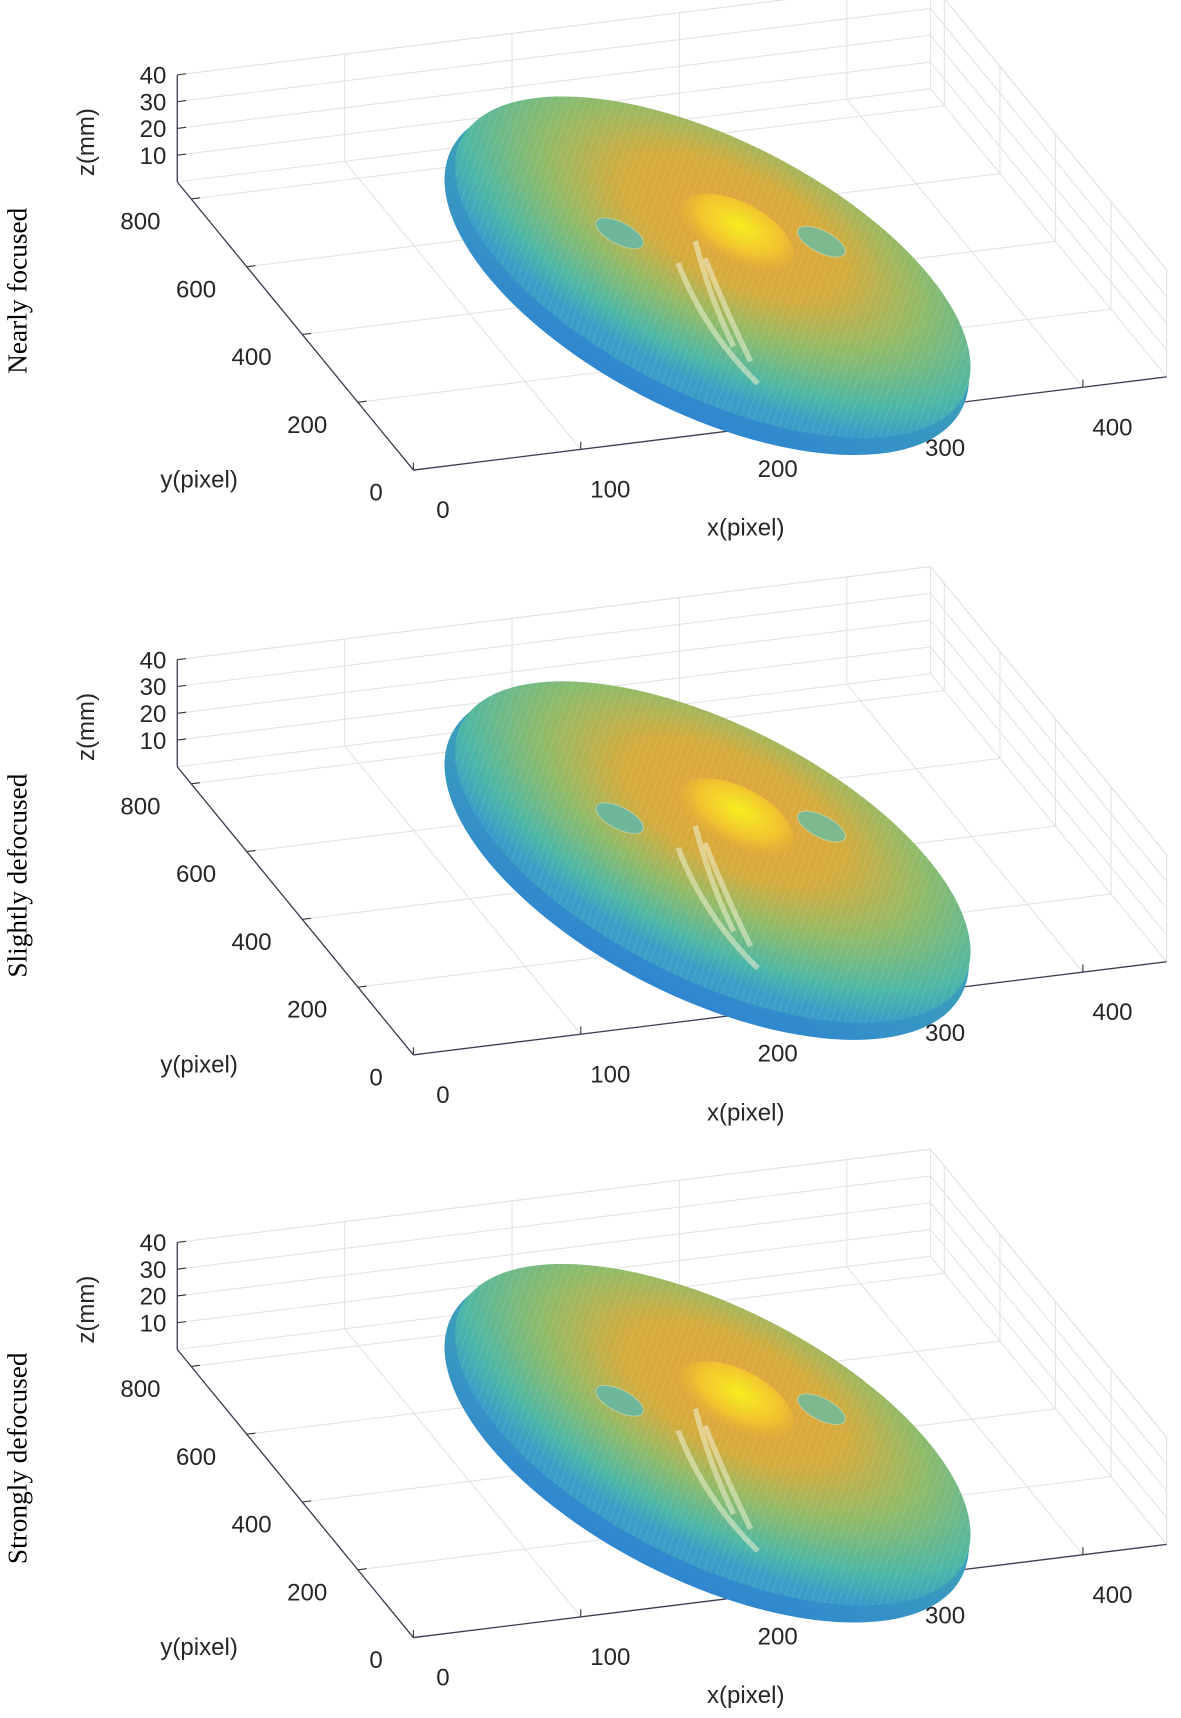  I want to click on z-axis-label: z(mm), so click(86, 1310).